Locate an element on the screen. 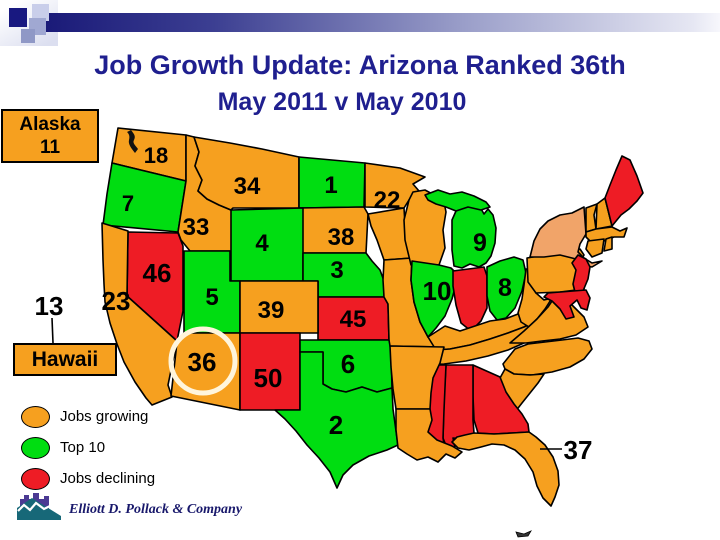  state-rank-mi: 9 is located at coordinates (480, 243).